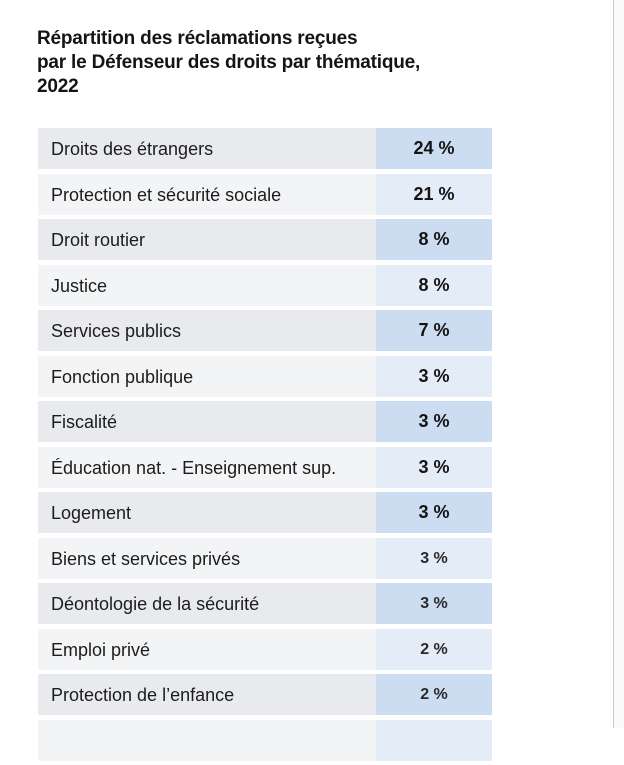  I want to click on table-row: Fonction publique 3 %, so click(265, 376).